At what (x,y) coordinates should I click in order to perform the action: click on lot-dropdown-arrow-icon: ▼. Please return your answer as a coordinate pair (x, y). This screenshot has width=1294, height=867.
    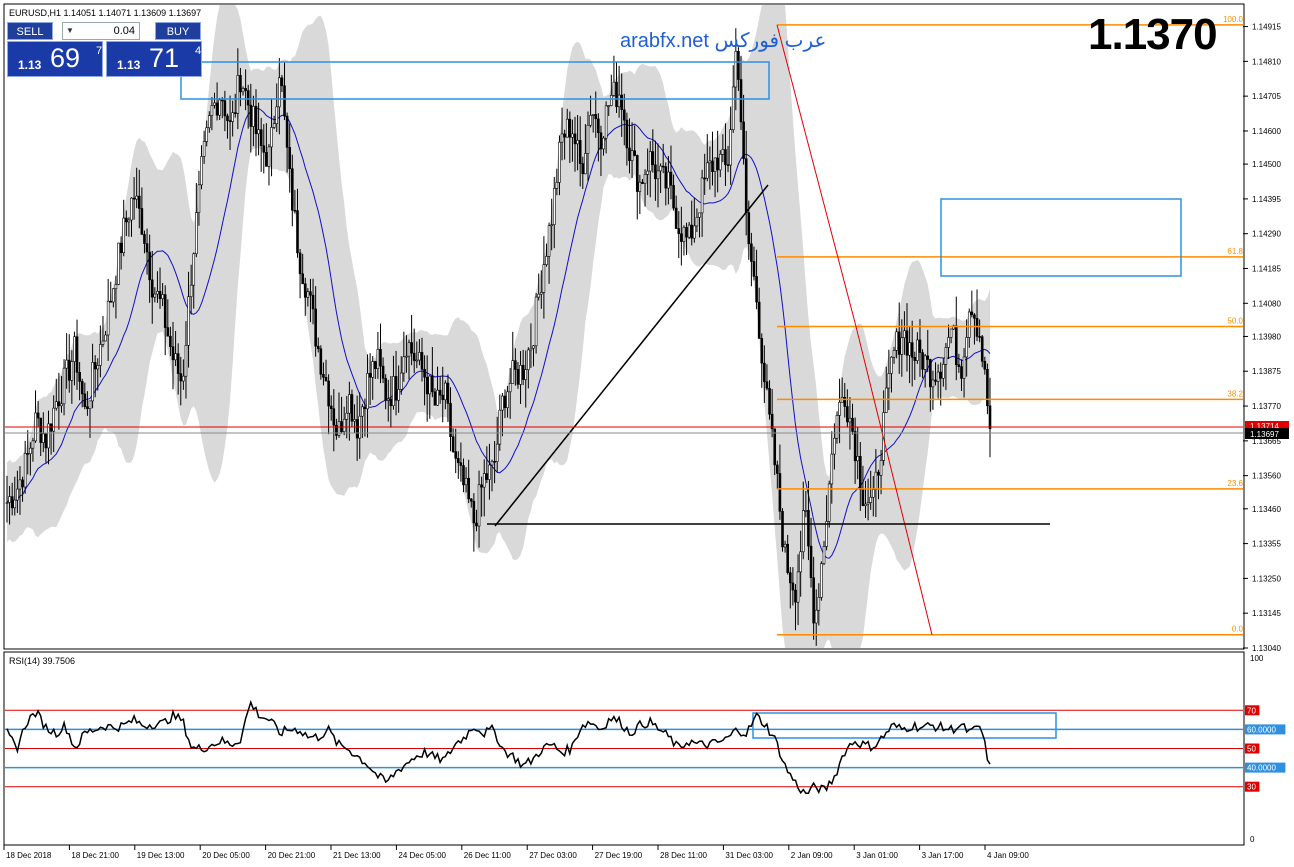
    Looking at the image, I should click on (70, 30).